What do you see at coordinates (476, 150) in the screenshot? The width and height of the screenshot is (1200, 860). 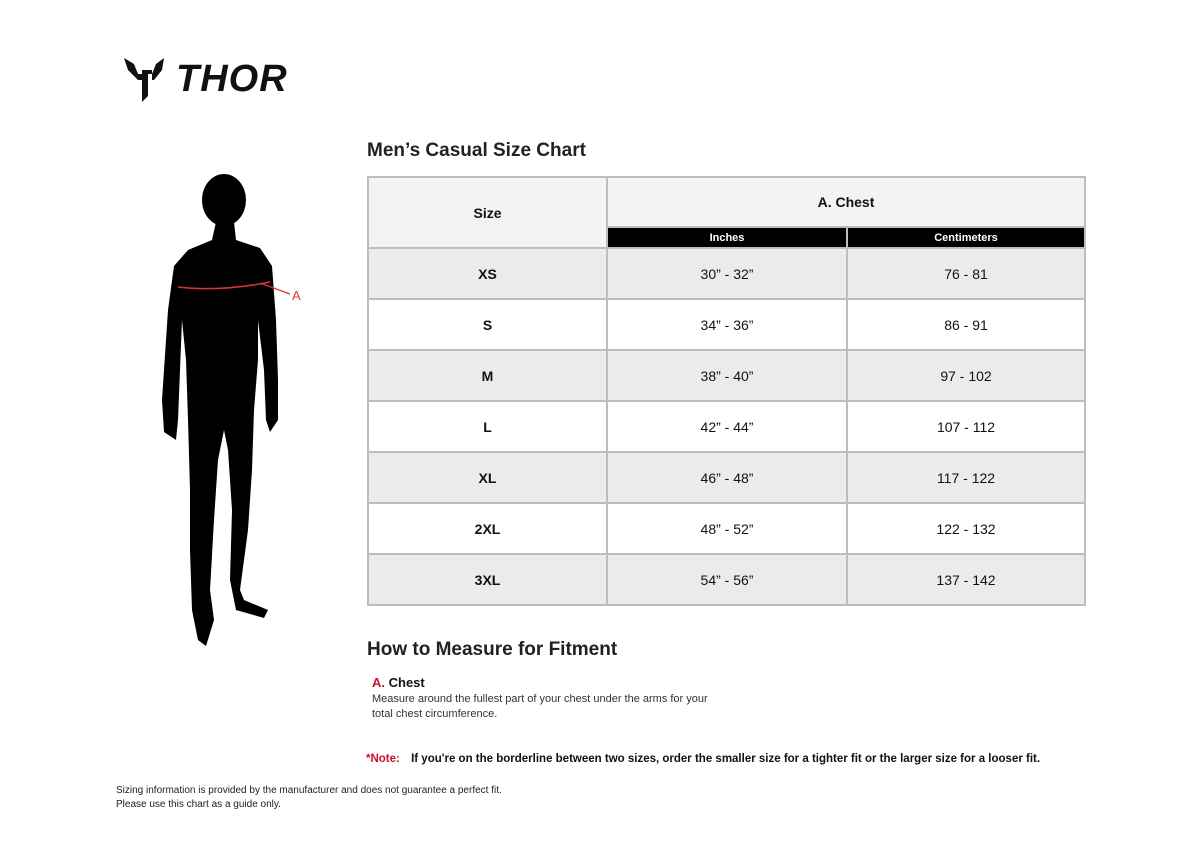 I see `chart-title: Men’s Casual Size Chart` at bounding box center [476, 150].